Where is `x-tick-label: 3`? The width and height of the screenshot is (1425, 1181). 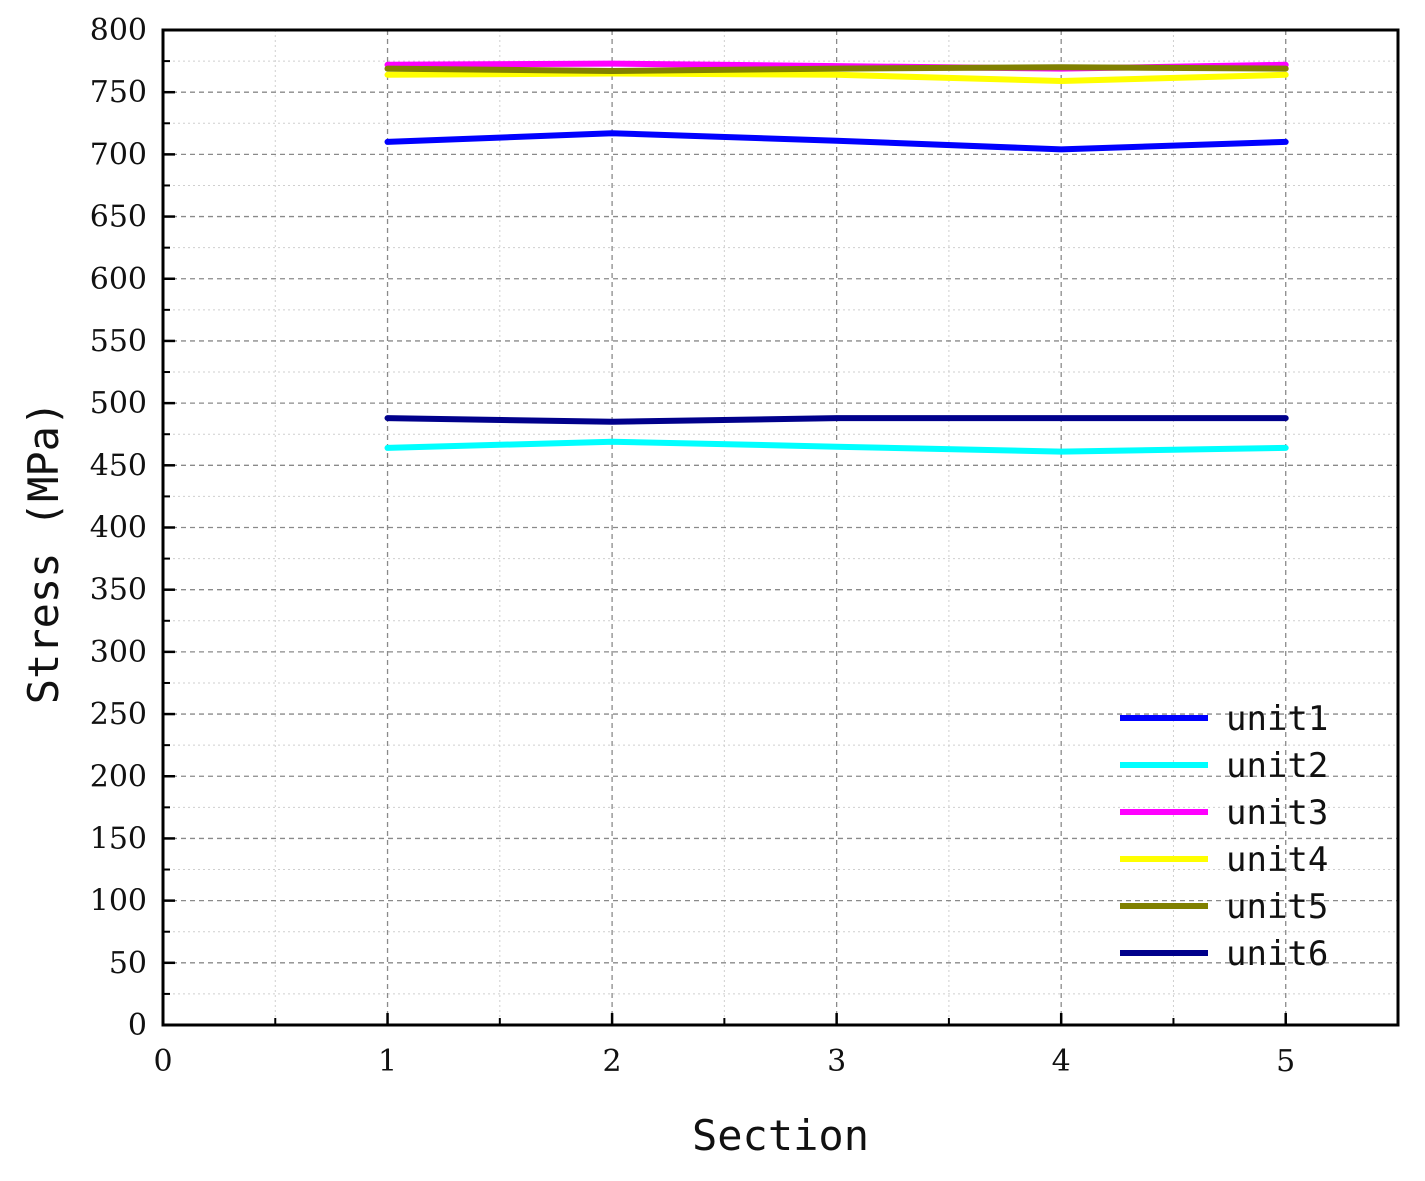 x-tick-label: 3 is located at coordinates (836, 1061).